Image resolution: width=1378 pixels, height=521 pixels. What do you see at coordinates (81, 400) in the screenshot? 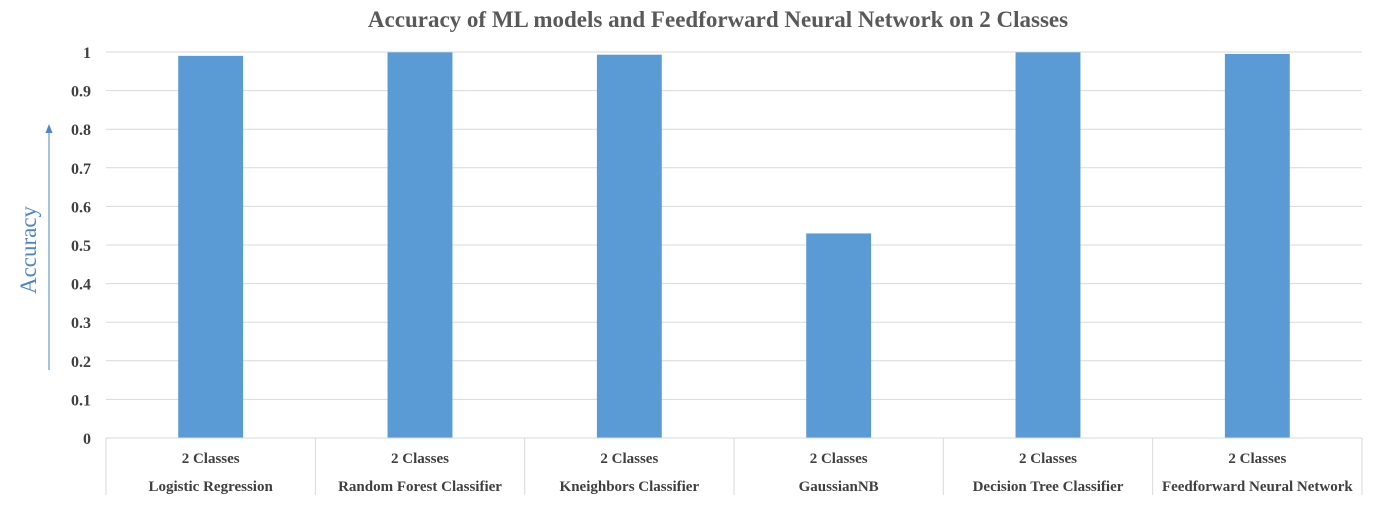
I see `y-tick-label: 0.1` at bounding box center [81, 400].